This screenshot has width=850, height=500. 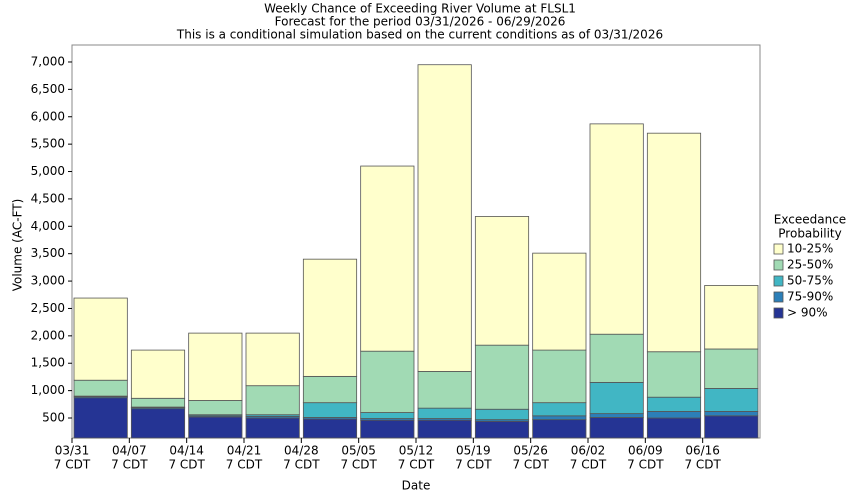 What do you see at coordinates (48, 116) in the screenshot?
I see `y-tick-label: 6,000` at bounding box center [48, 116].